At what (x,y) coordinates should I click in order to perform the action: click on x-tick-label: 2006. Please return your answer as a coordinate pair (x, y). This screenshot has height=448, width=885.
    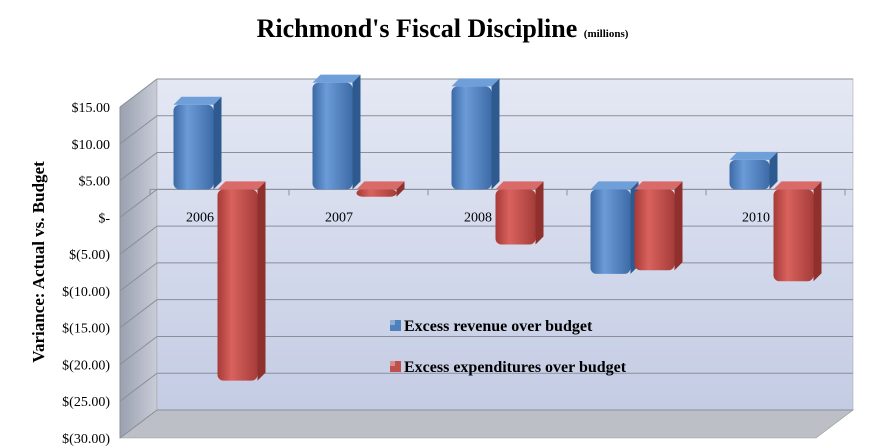
    Looking at the image, I should click on (200, 217).